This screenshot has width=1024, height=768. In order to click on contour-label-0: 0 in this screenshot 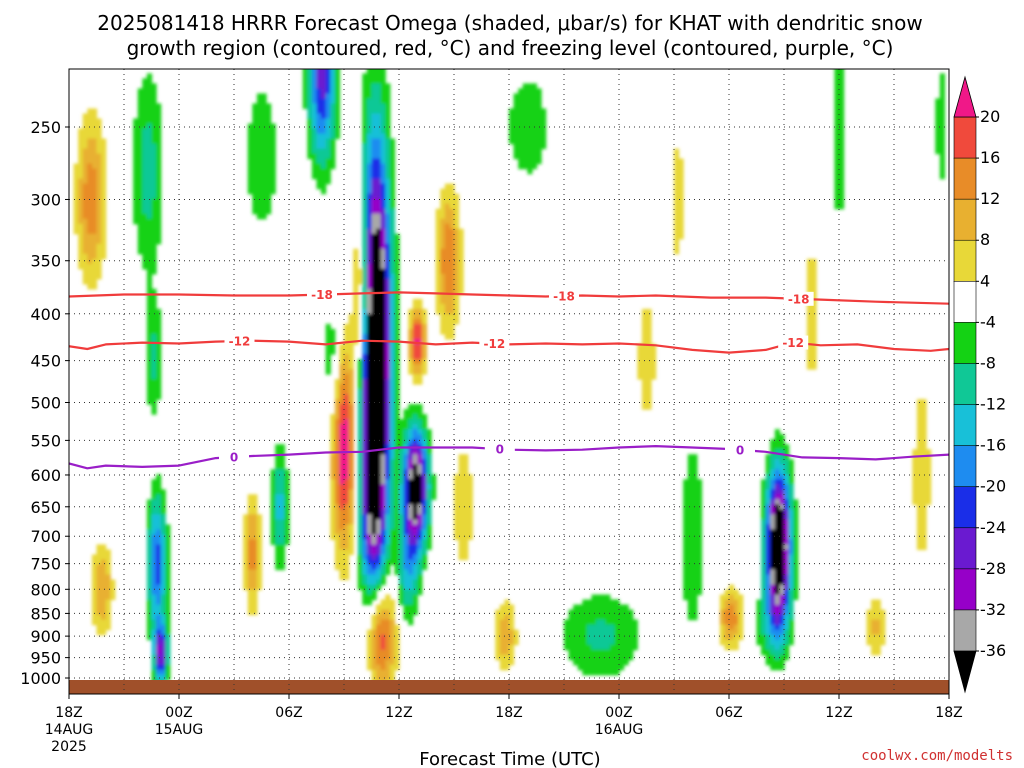, I will do `click(234, 458)`.